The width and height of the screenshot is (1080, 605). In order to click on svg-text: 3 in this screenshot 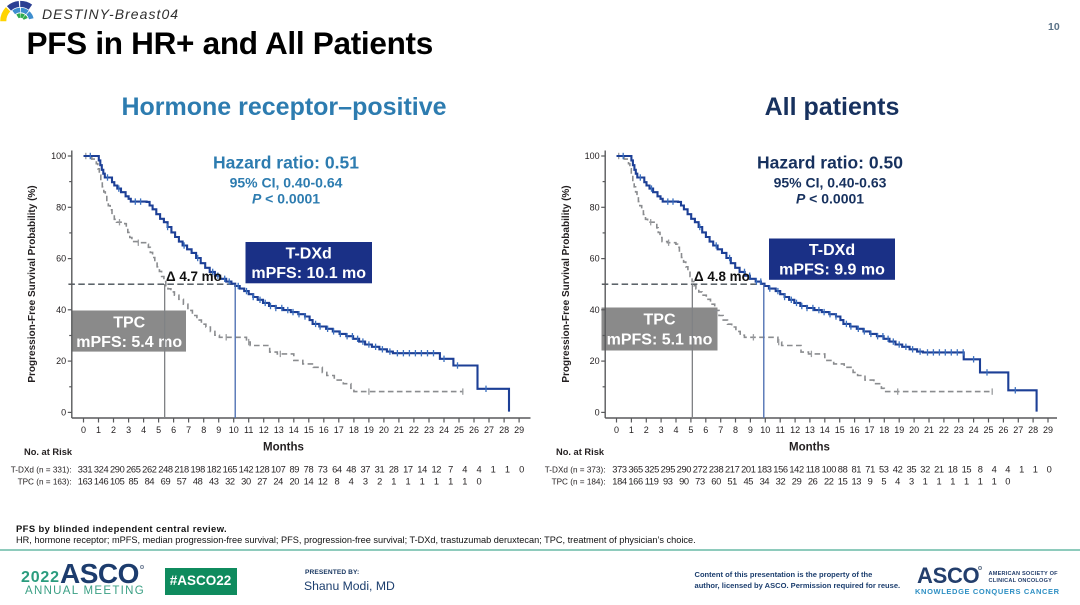, I will do `click(128, 430)`.